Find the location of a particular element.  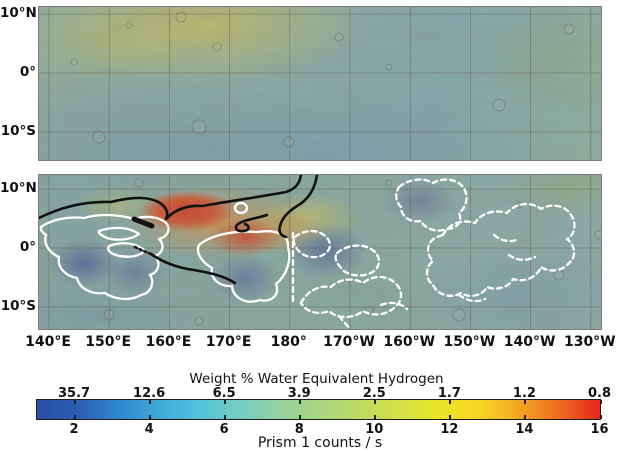

black-solid-outline is located at coordinates (179, 230).